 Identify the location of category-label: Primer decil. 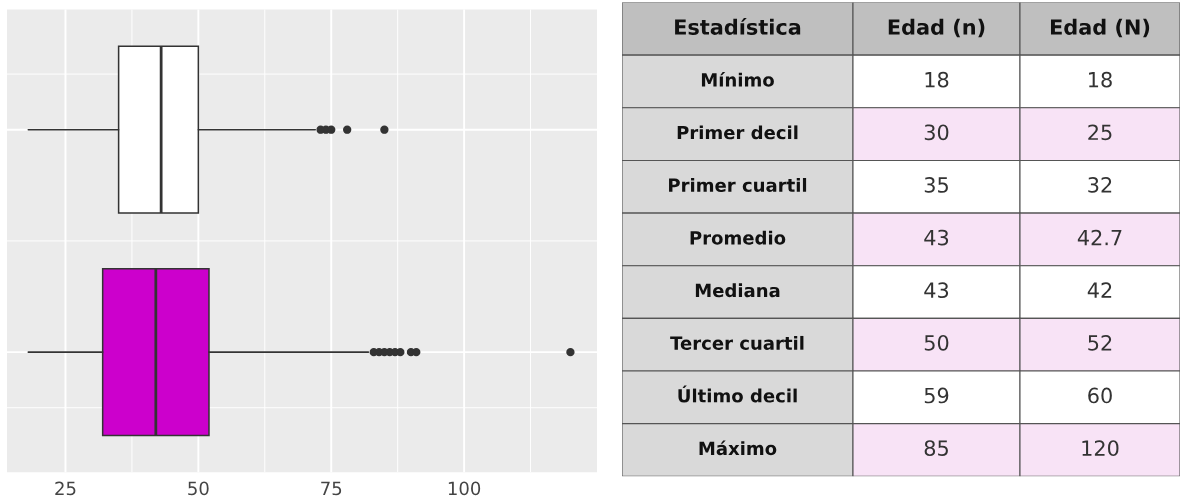
(737, 132).